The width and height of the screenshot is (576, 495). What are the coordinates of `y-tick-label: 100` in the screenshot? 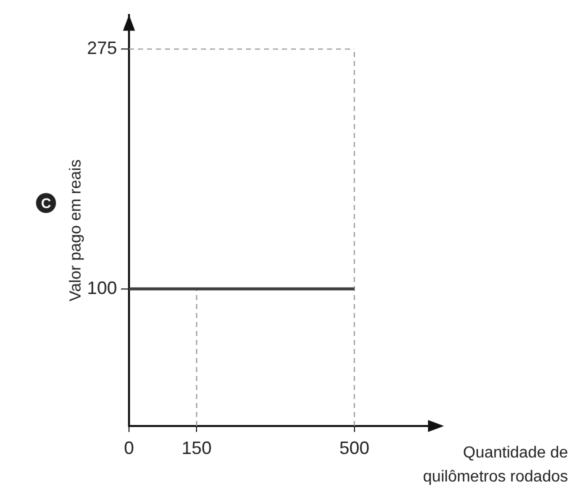 It's located at (101, 288).